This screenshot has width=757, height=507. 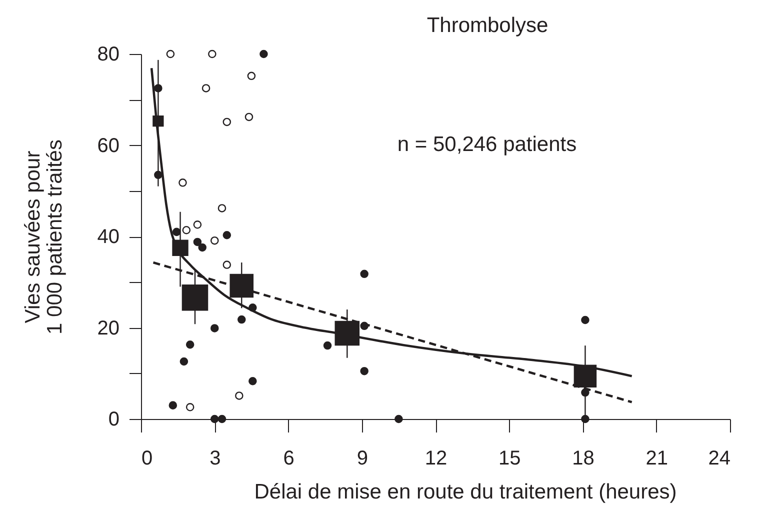 I want to click on x-tick-label: 24, so click(x=719, y=459).